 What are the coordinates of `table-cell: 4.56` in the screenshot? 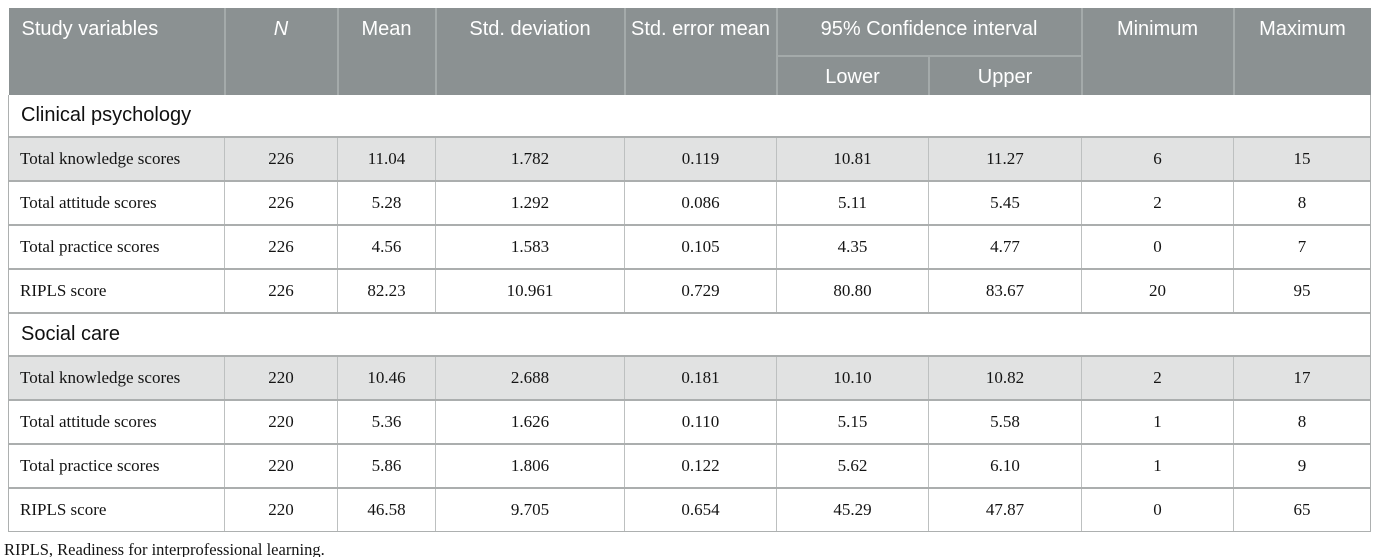 It's located at (386, 246).